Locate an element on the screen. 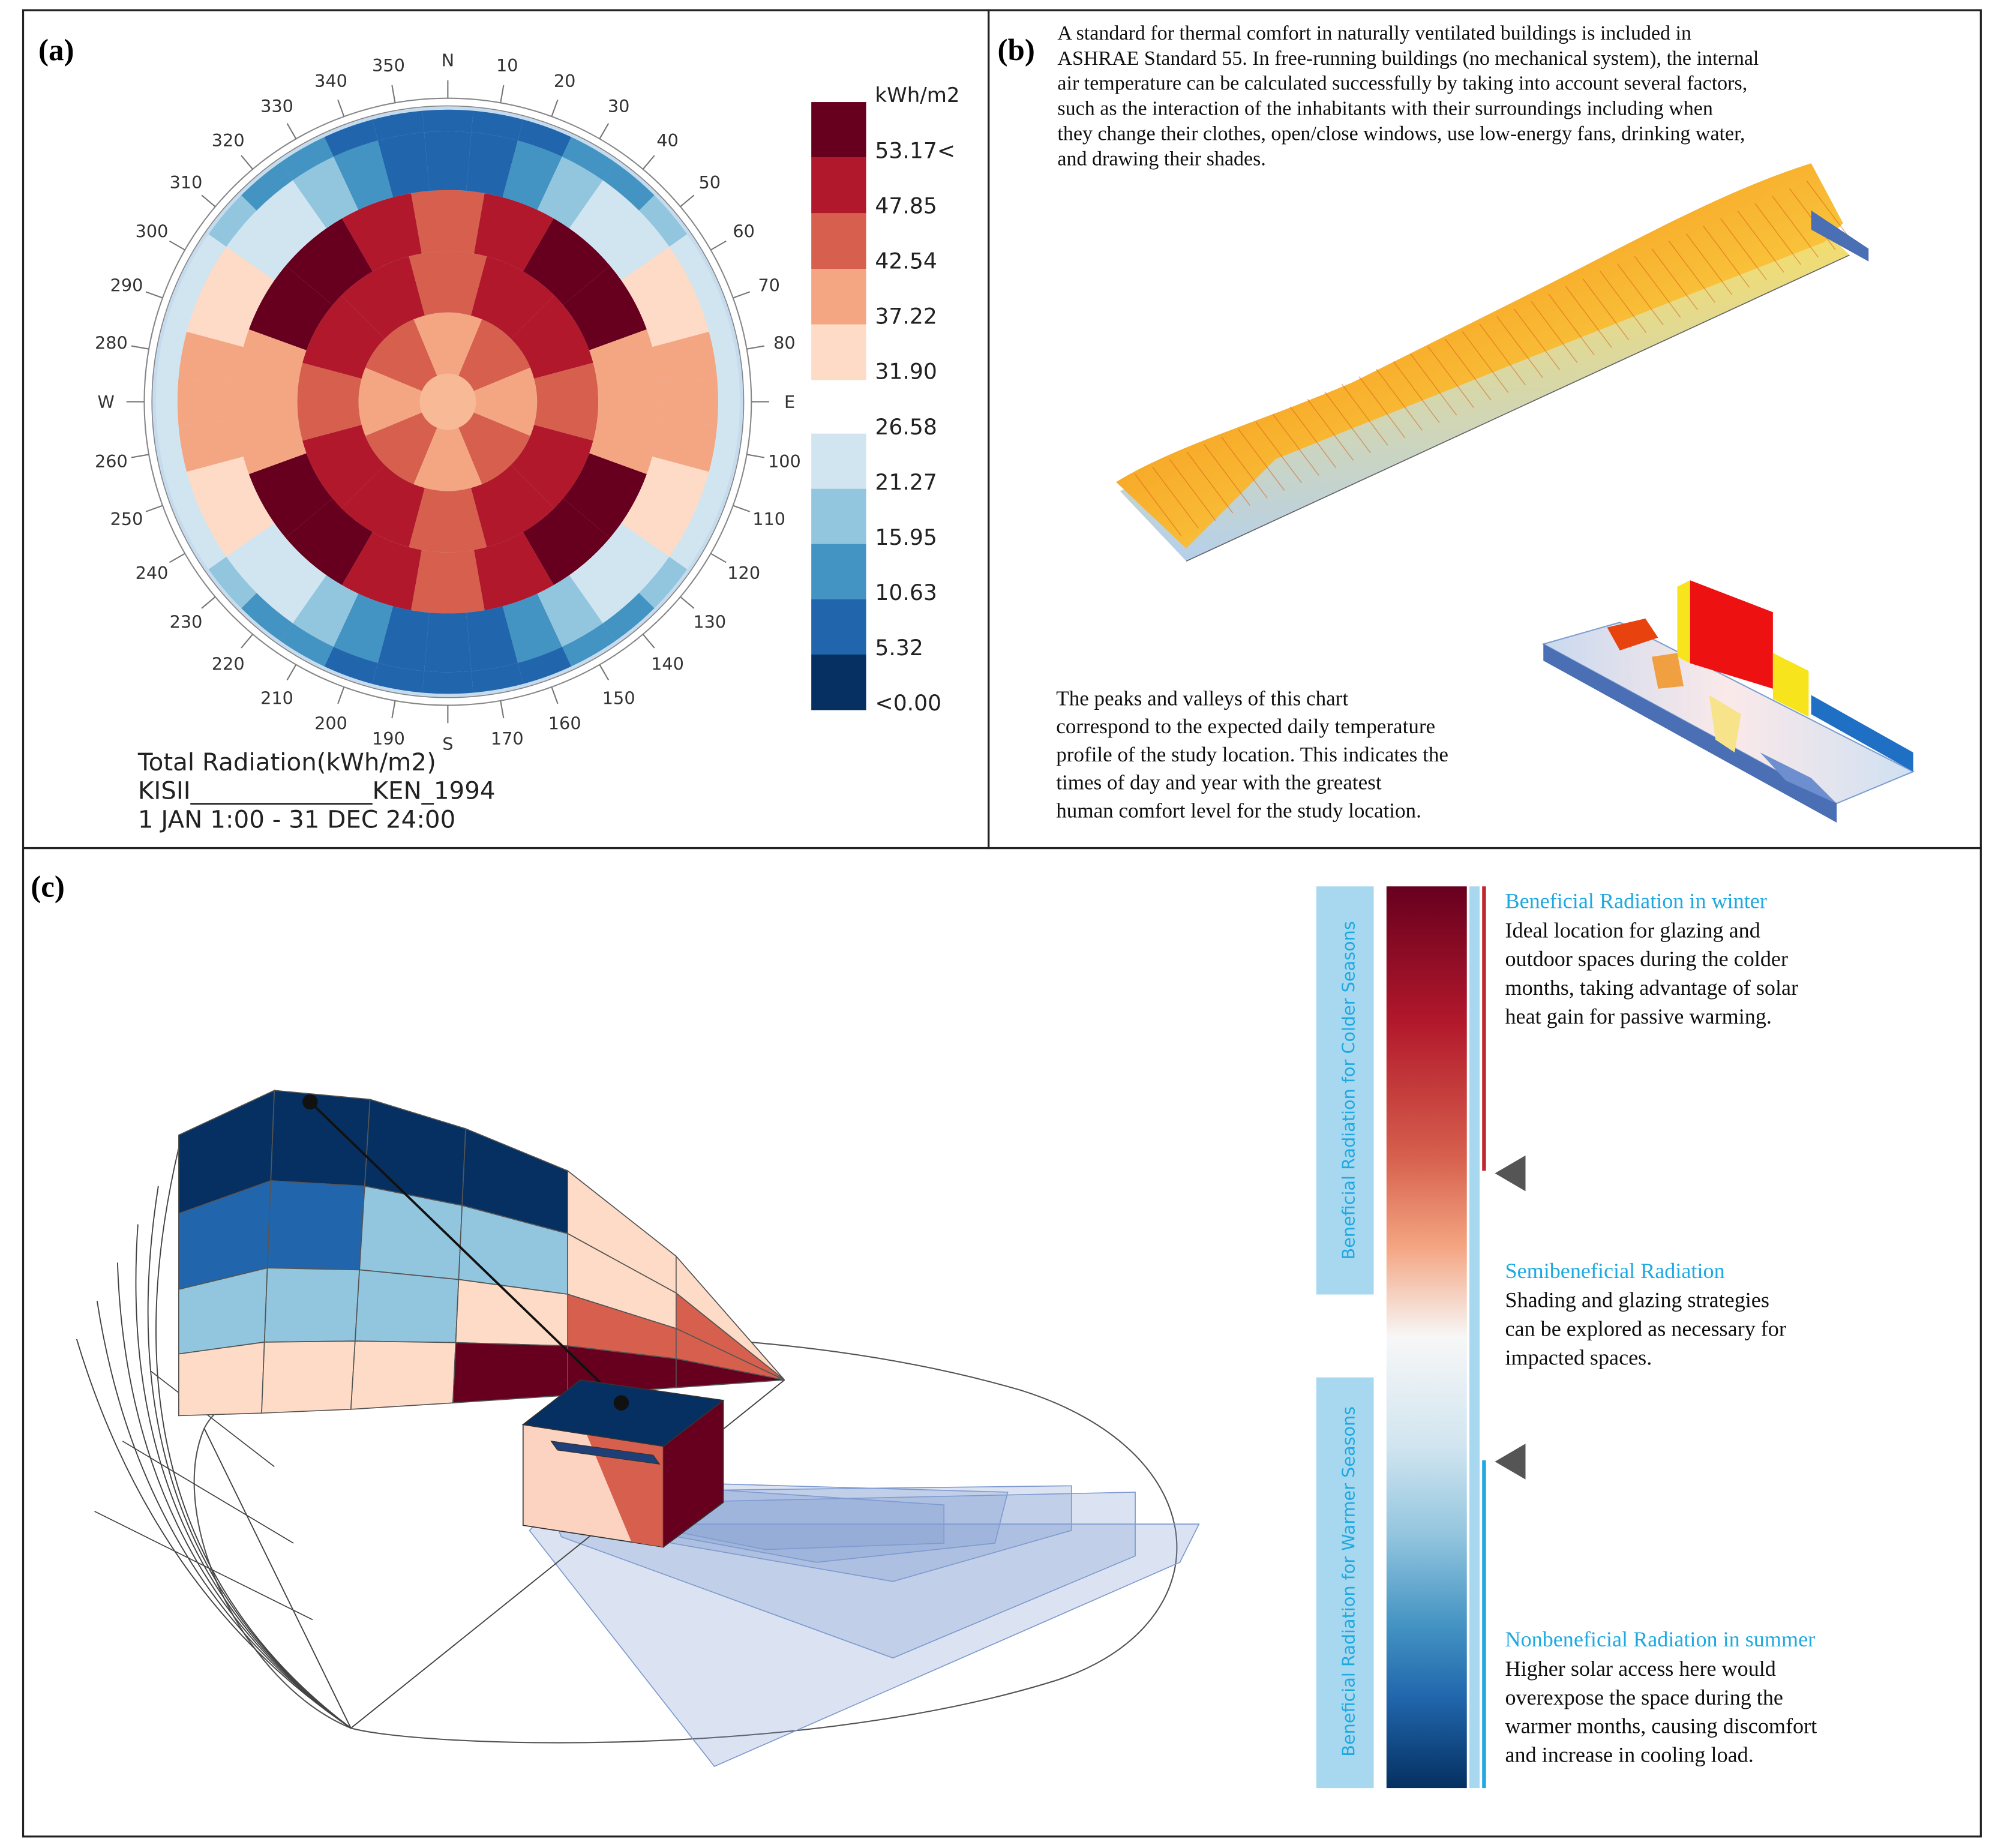 Image resolution: width=1995 pixels, height=1848 pixels. note-line: impacted spaces. is located at coordinates (1578, 1357).